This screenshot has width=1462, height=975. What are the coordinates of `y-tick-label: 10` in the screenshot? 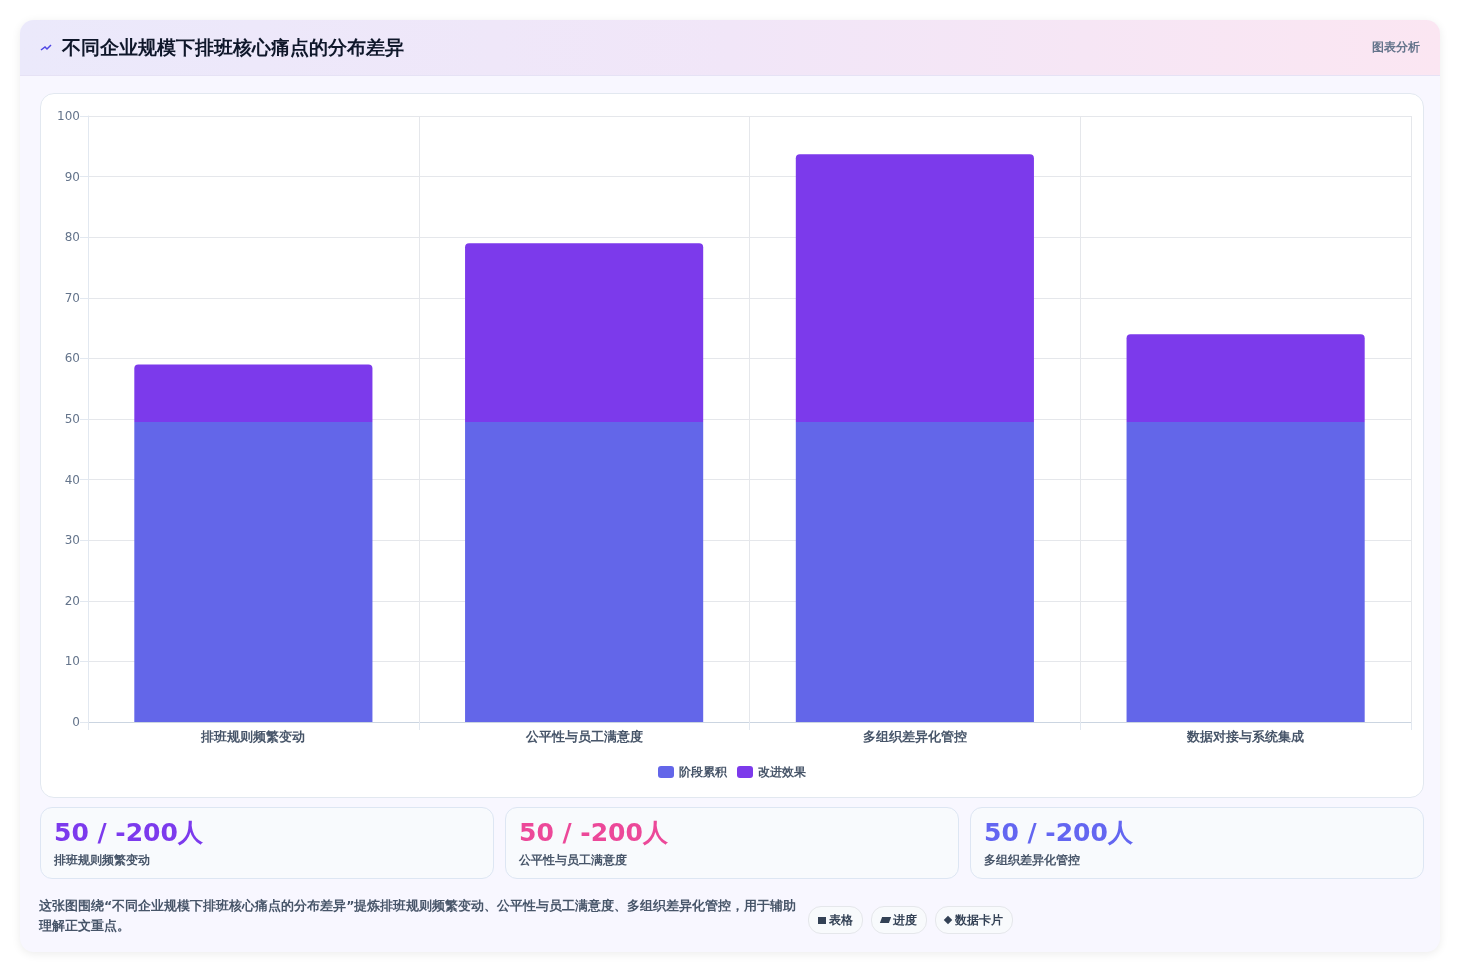 It's located at (72, 661).